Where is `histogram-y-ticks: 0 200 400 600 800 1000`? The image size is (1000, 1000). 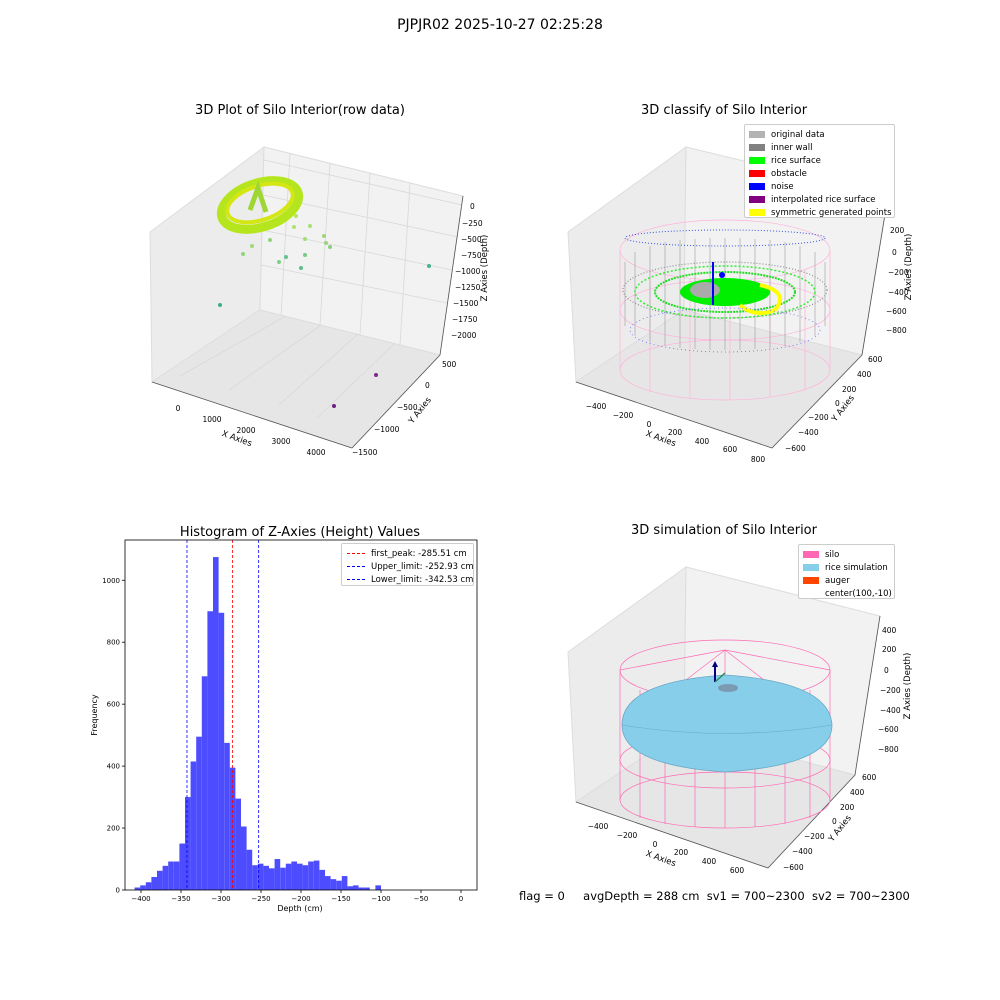 histogram-y-ticks: 0 200 400 600 800 1000 is located at coordinates (113, 736).